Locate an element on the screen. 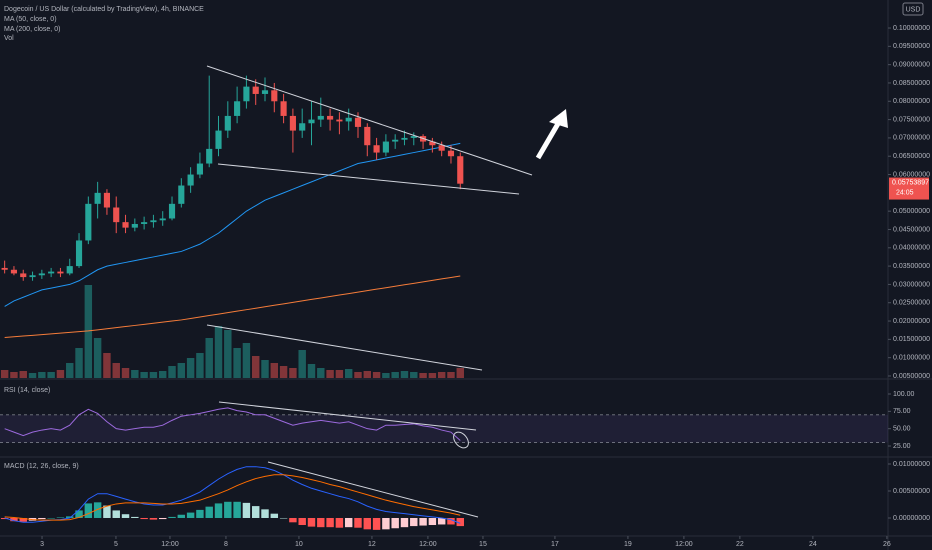 Image resolution: width=932 pixels, height=550 pixels. y-tick-label: 0.08000000 is located at coordinates (911, 101).